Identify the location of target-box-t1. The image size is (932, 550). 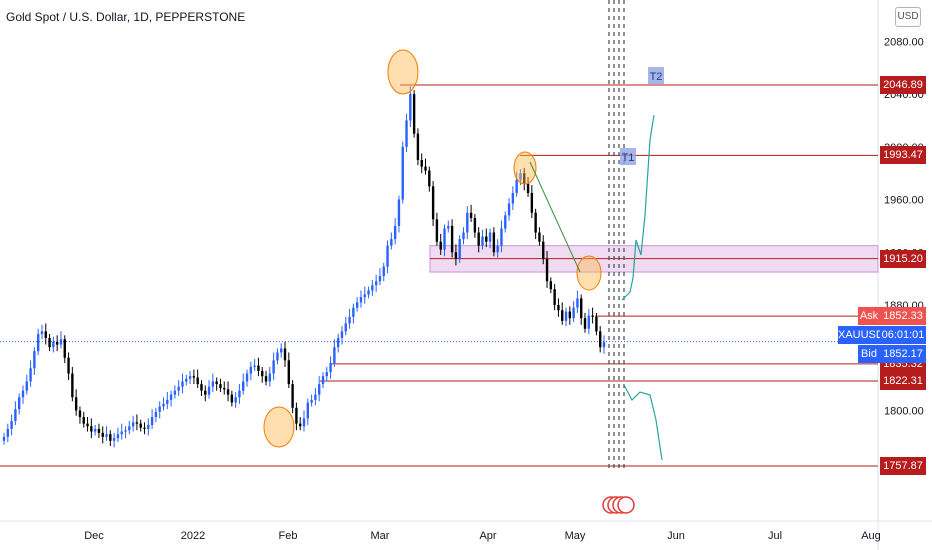
(628, 156).